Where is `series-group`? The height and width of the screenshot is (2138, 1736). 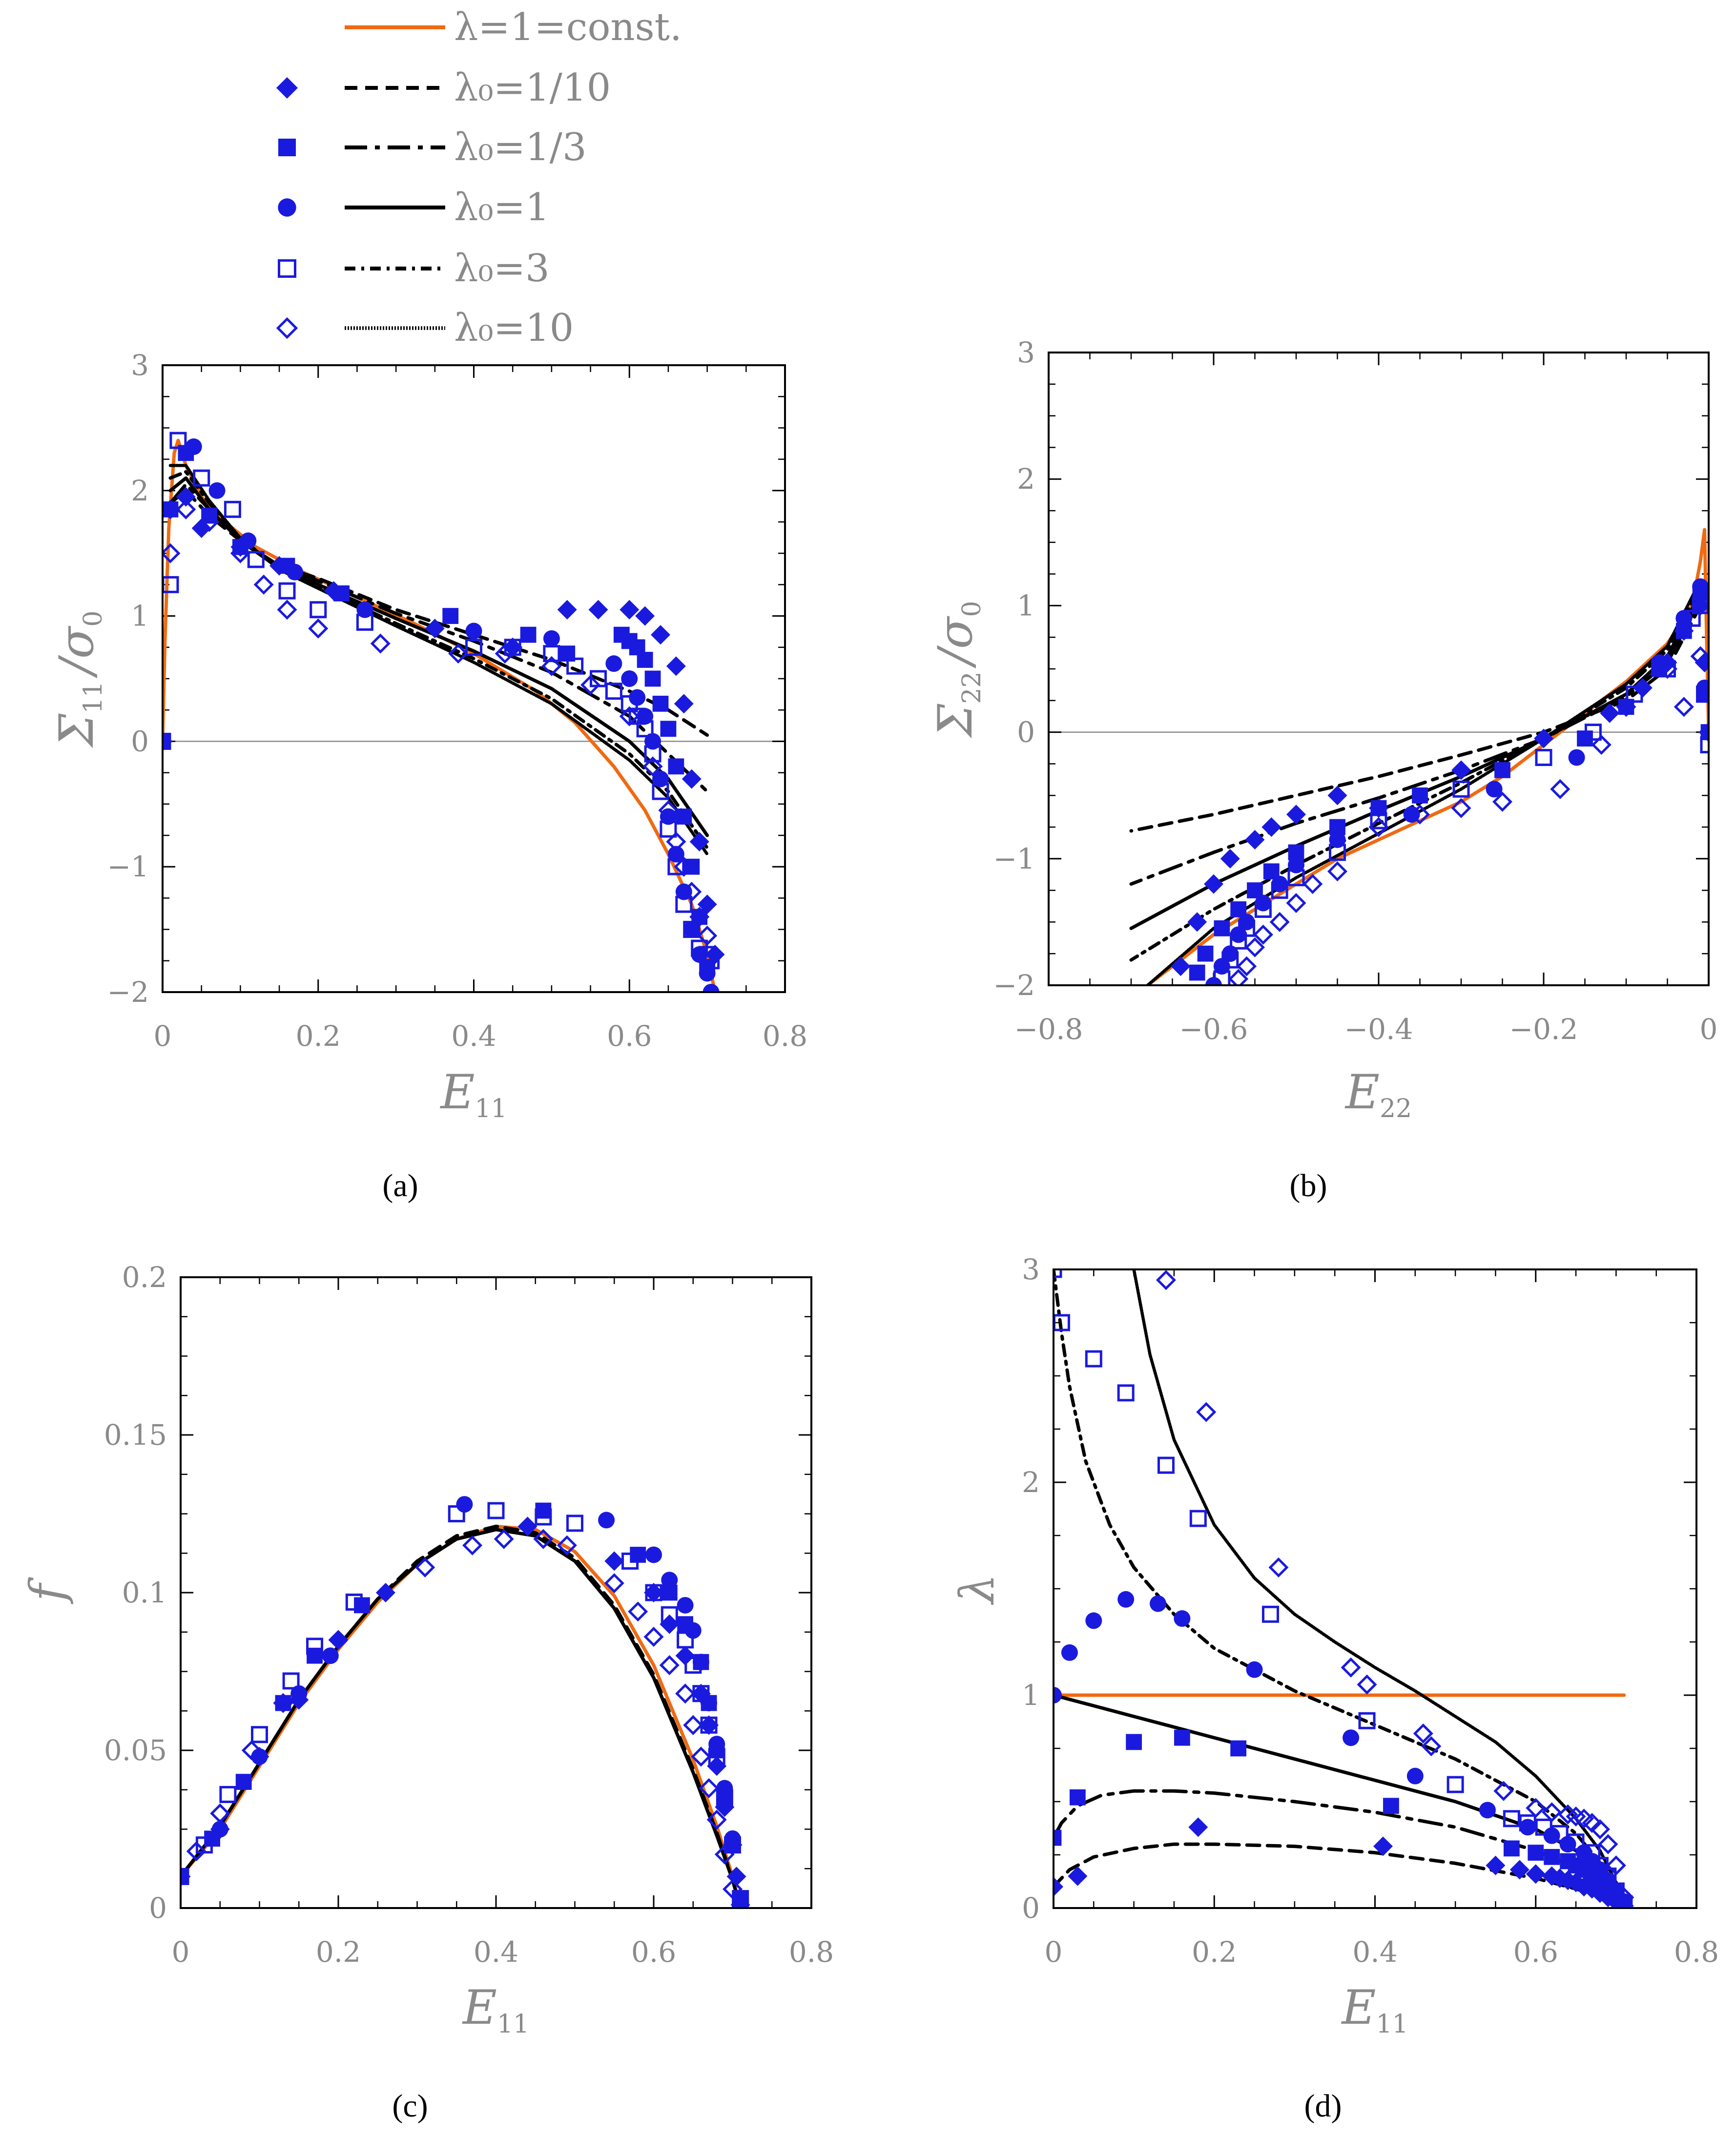
series-group is located at coordinates (1344, 1589).